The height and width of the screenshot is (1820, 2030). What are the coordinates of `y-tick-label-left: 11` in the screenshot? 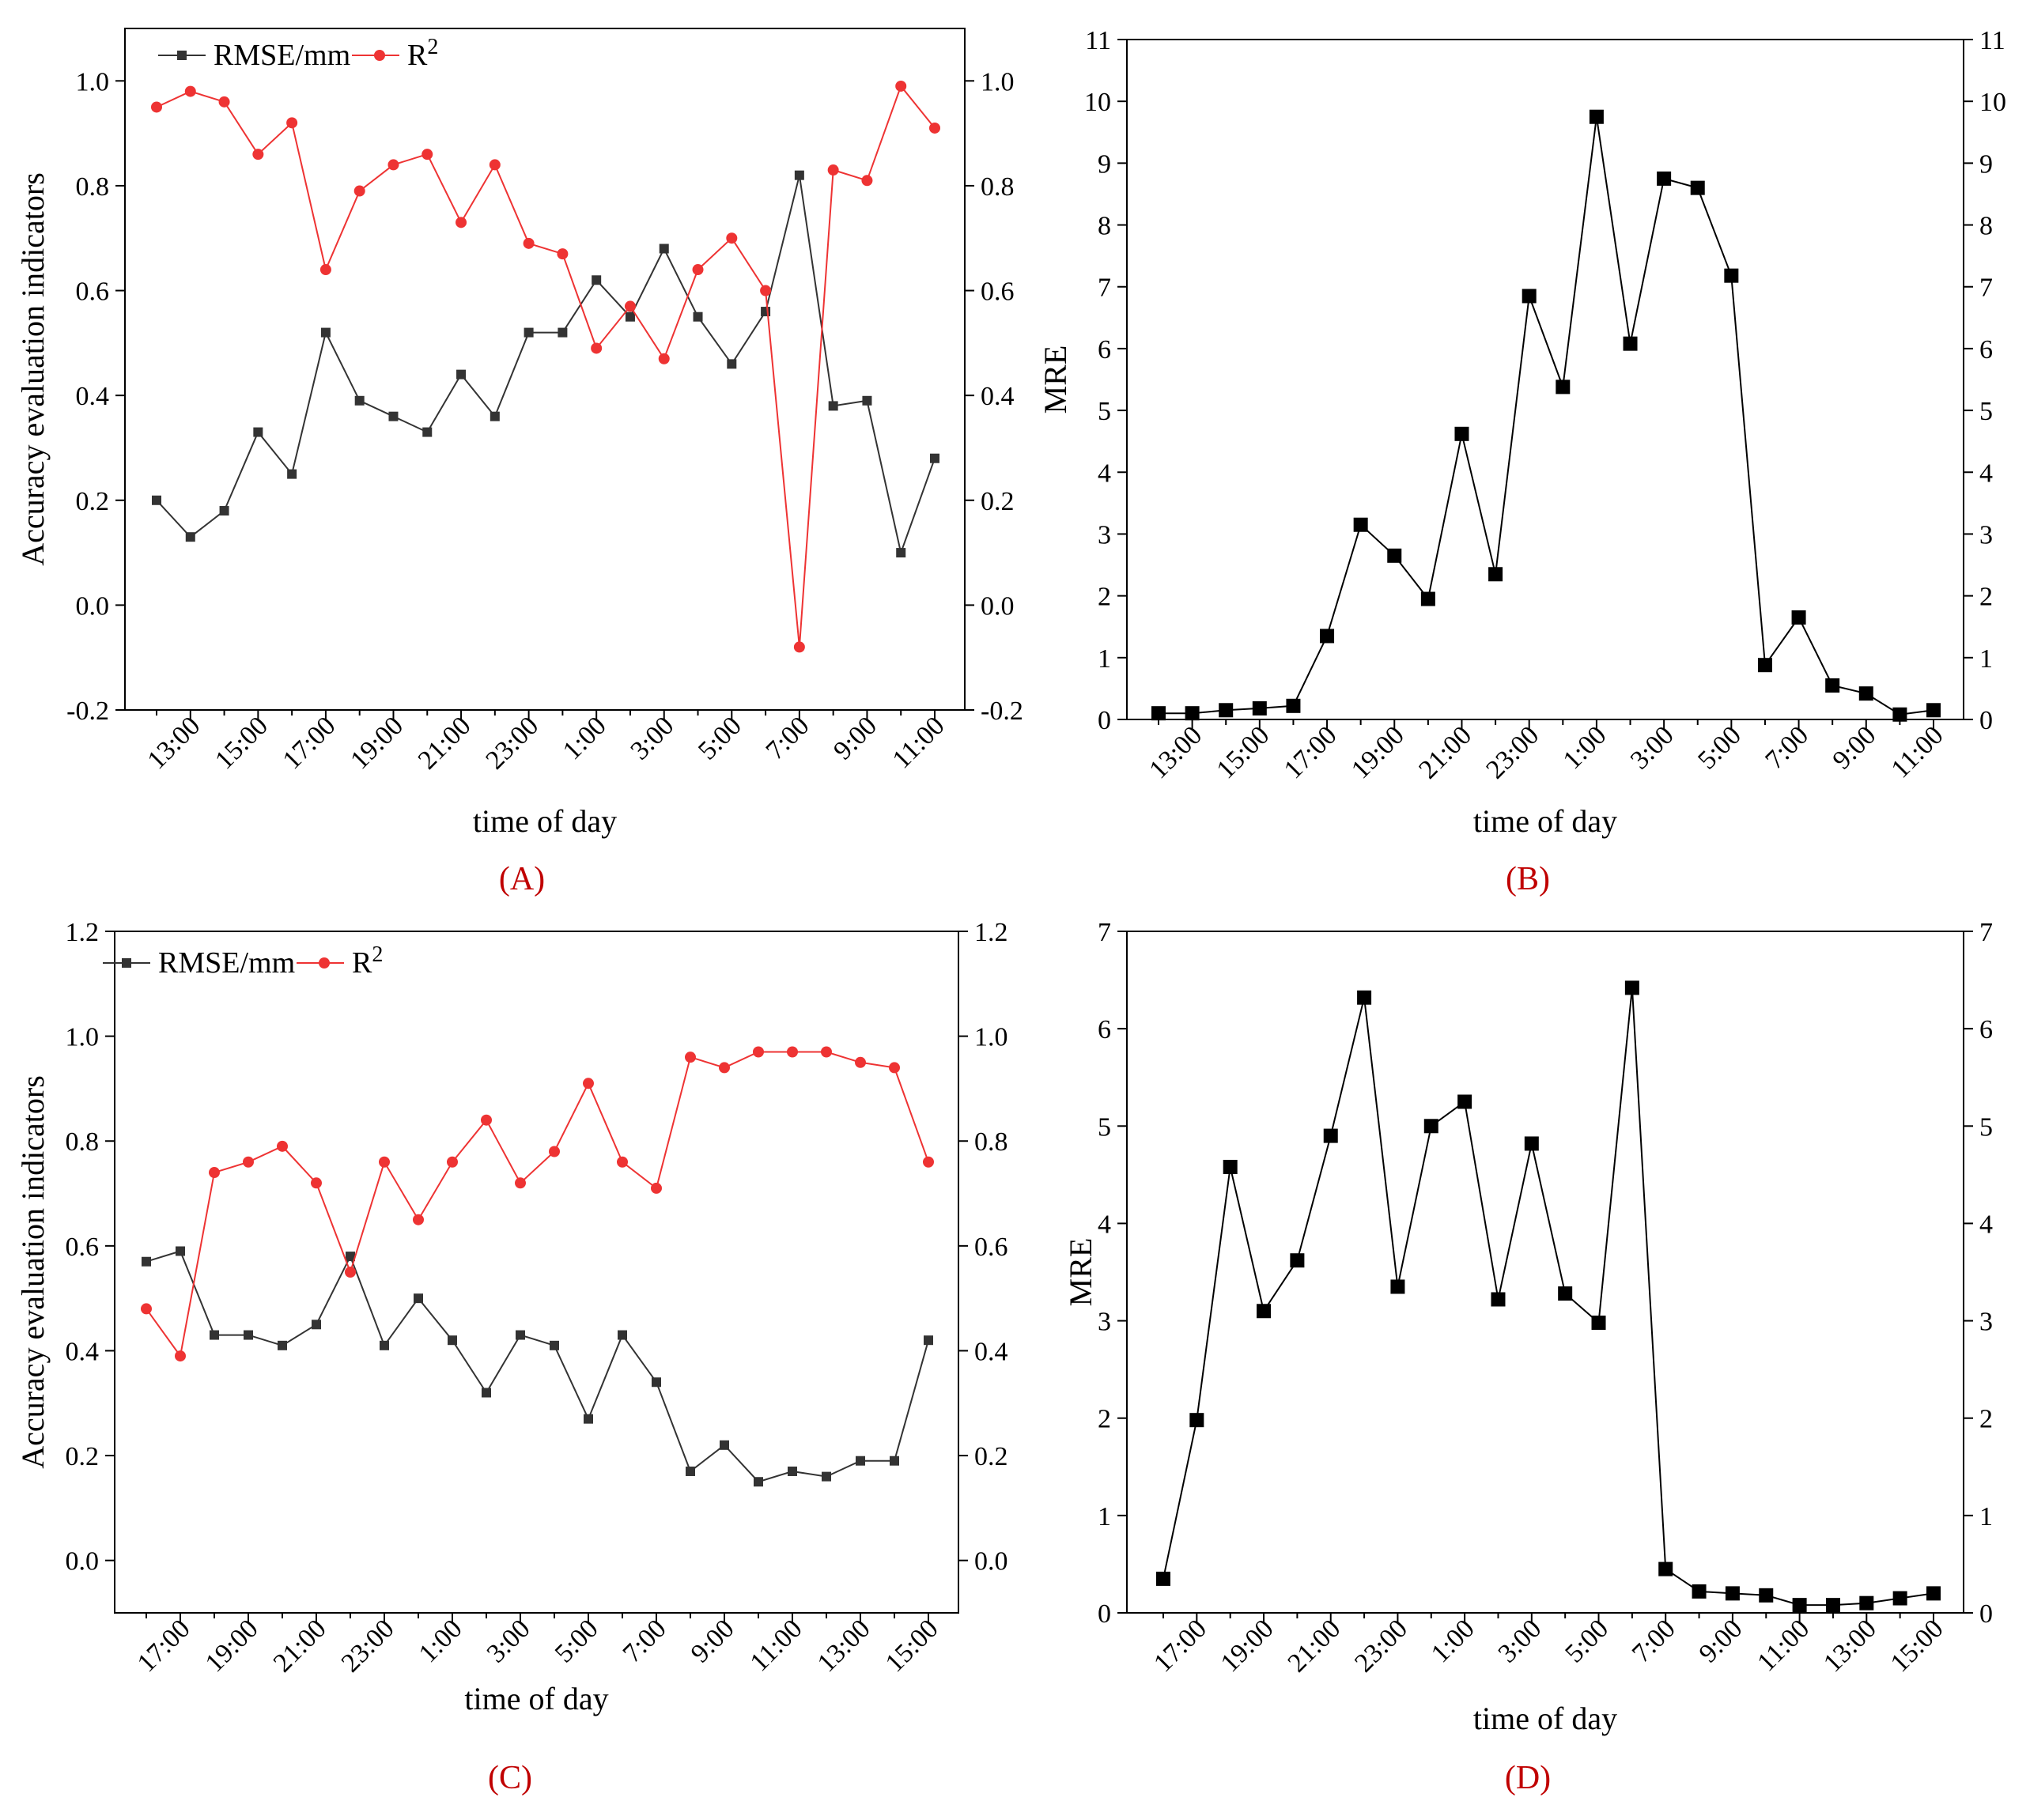 It's located at (1098, 40).